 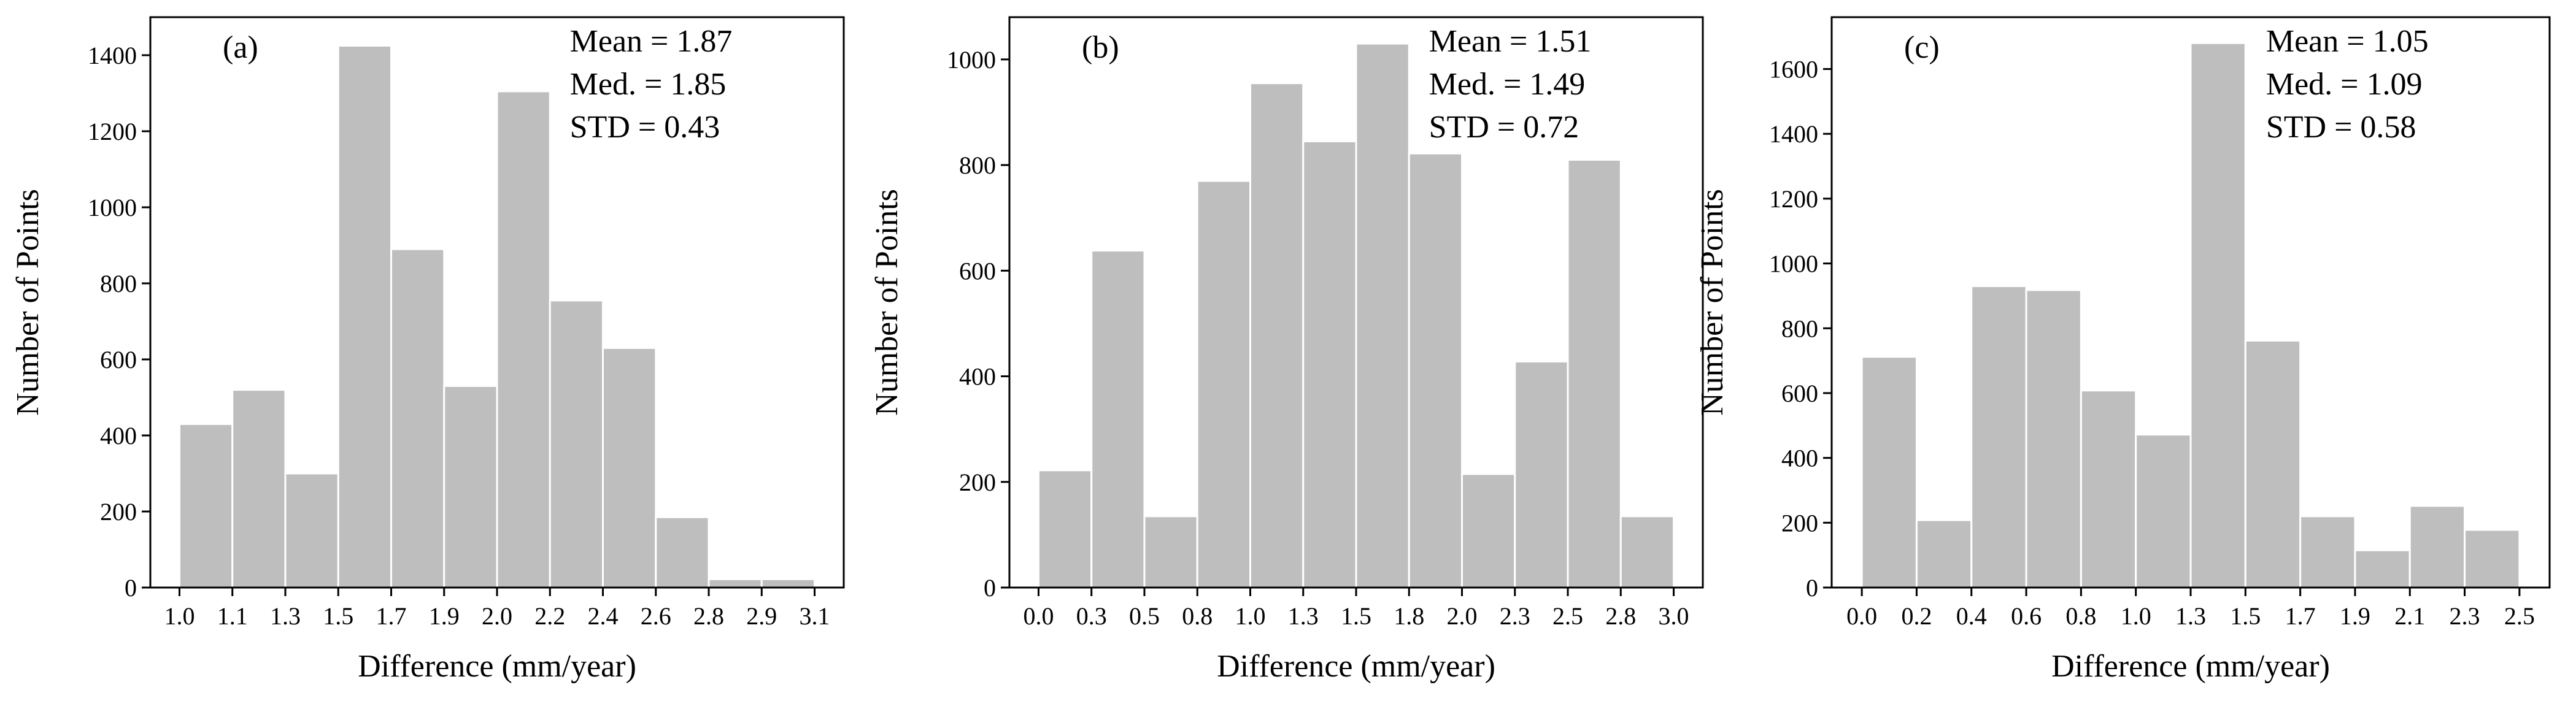 What do you see at coordinates (1504, 127) in the screenshot?
I see `stat-annotation: STD = 0.72` at bounding box center [1504, 127].